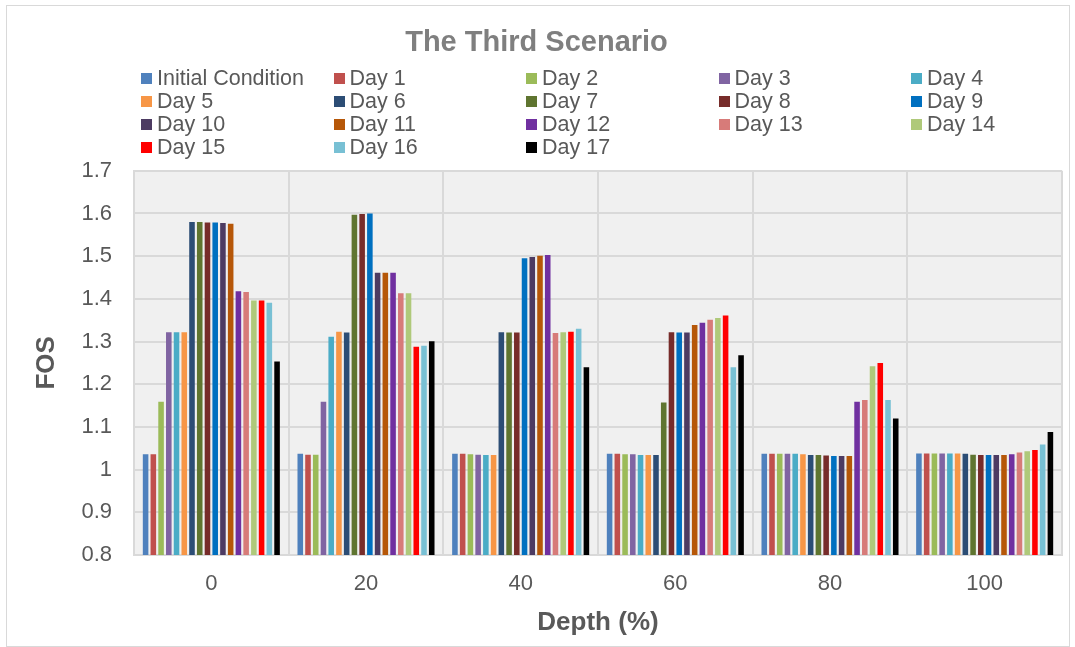 The width and height of the screenshot is (1075, 647). Describe the element at coordinates (570, 101) in the screenshot. I see `legend-label: Day 7` at that location.